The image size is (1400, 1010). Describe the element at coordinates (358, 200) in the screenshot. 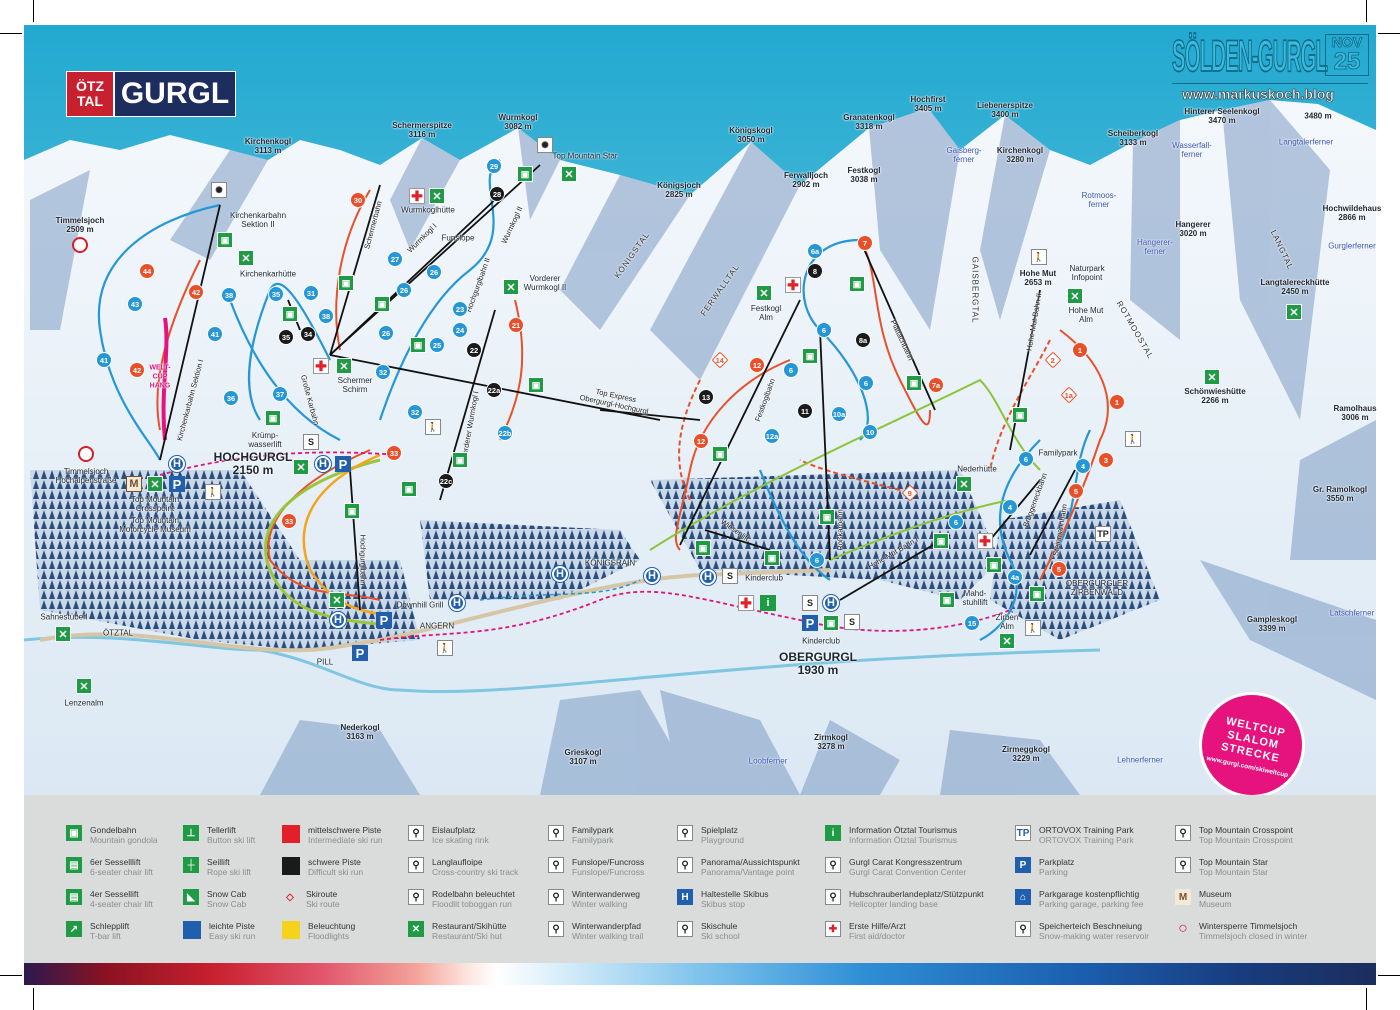

I see `piste-marker-intermediate: 30` at that location.